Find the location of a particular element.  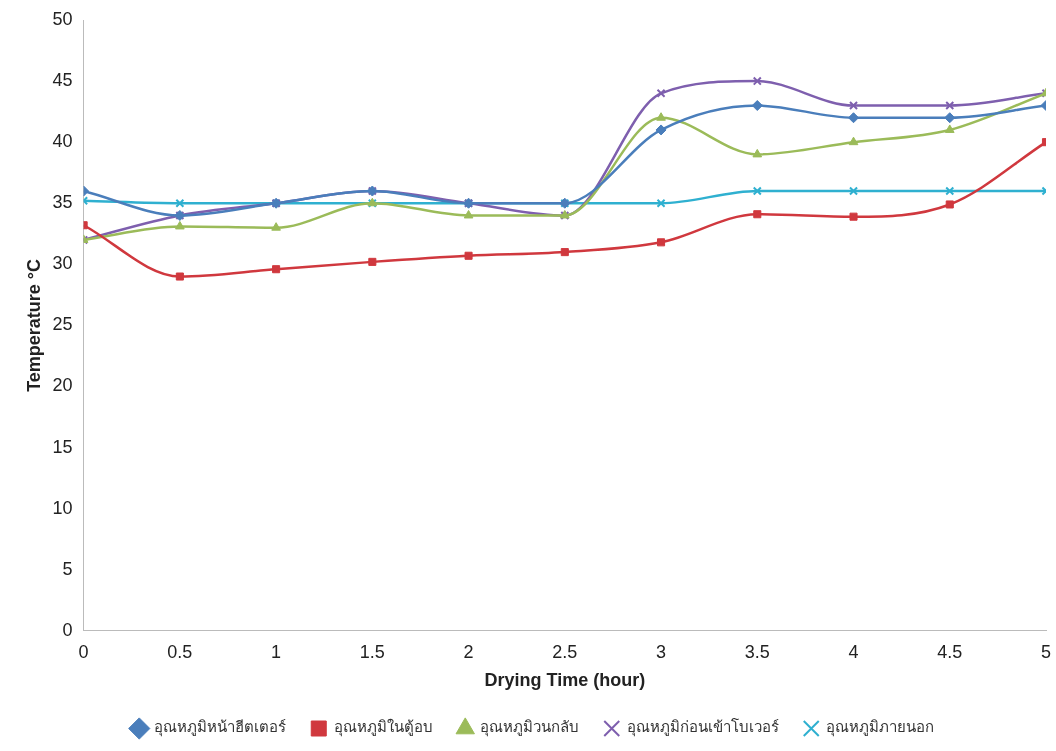

y-tick-label: 30 is located at coordinates (62, 263).